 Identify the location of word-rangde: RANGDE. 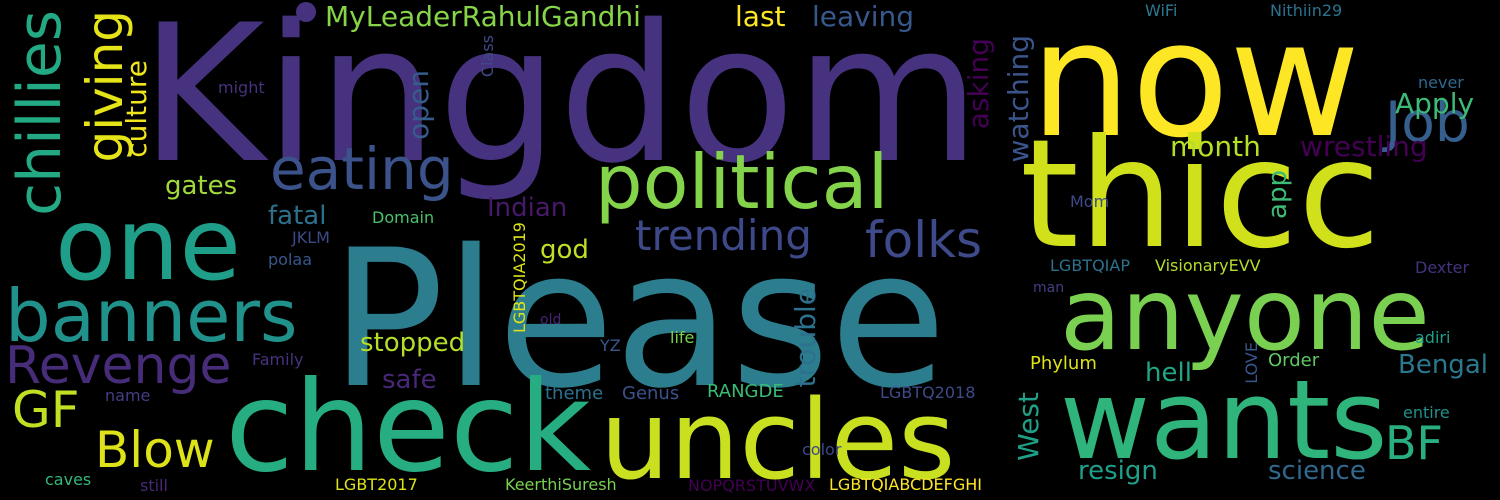
(745, 391).